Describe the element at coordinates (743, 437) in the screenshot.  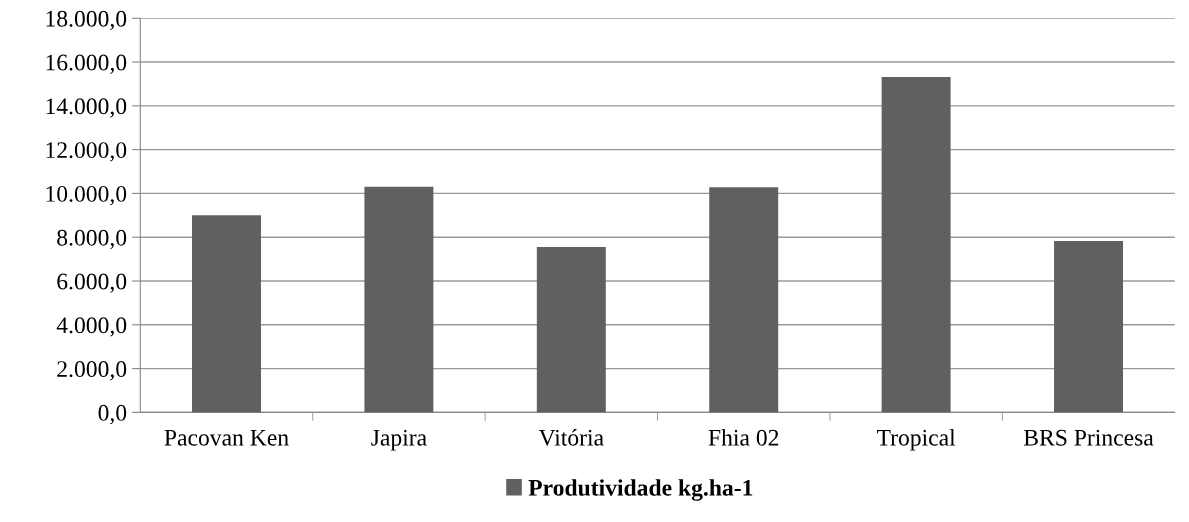
I see `x-tick-label: Fhia 02` at that location.